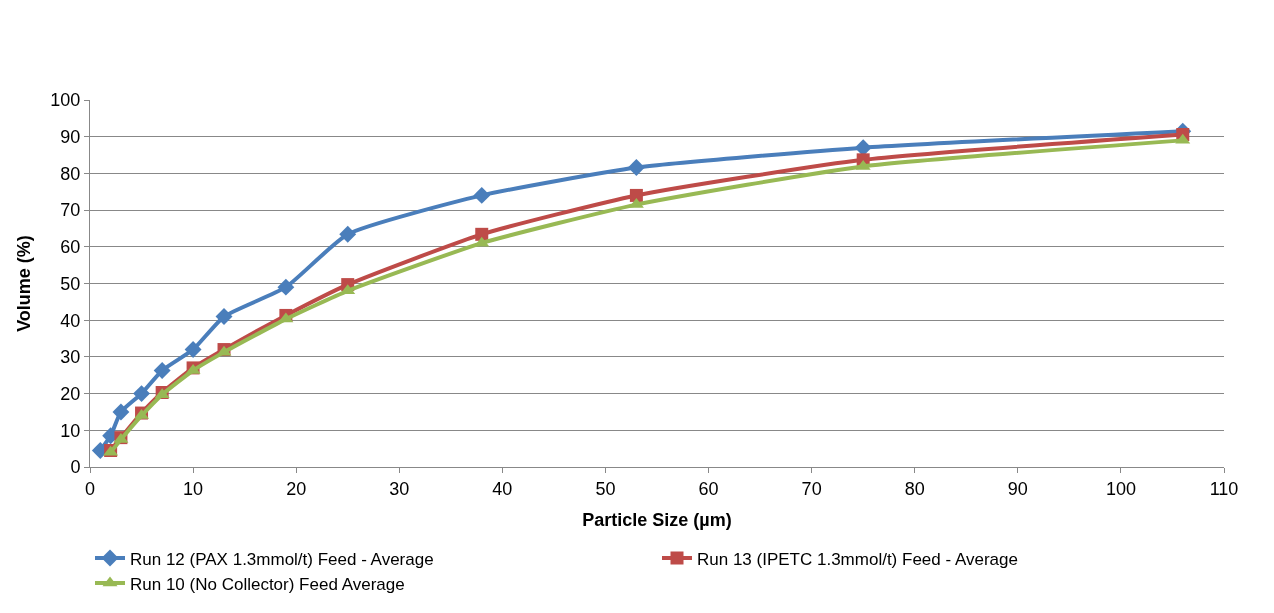 The height and width of the screenshot is (613, 1274). I want to click on x-tick-label: 100, so click(1120, 488).